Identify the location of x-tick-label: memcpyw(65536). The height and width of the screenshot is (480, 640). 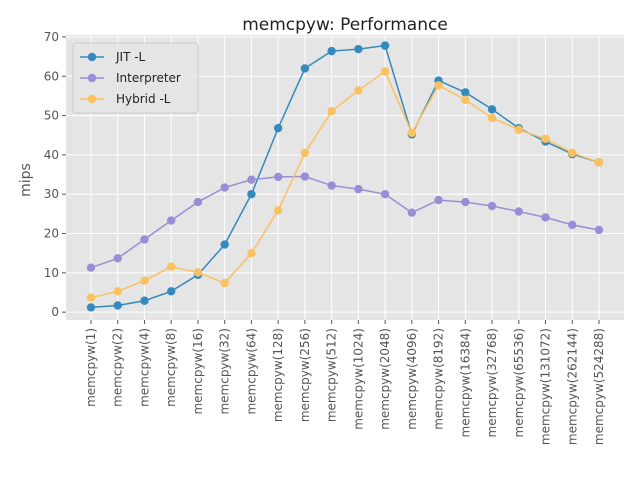
(519, 382).